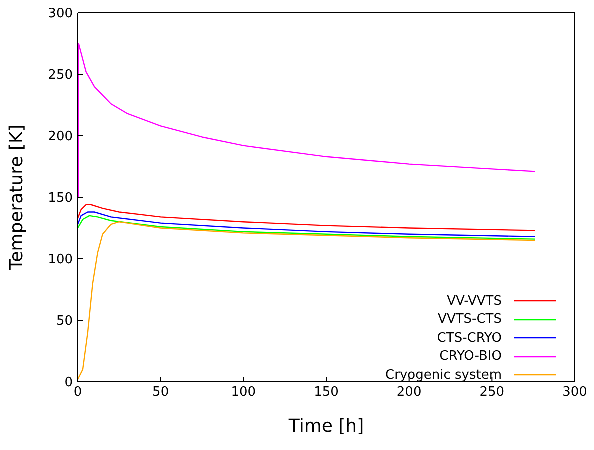 This screenshot has width=594, height=450. Describe the element at coordinates (78, 392) in the screenshot. I see `x-tick-label: 0` at that location.